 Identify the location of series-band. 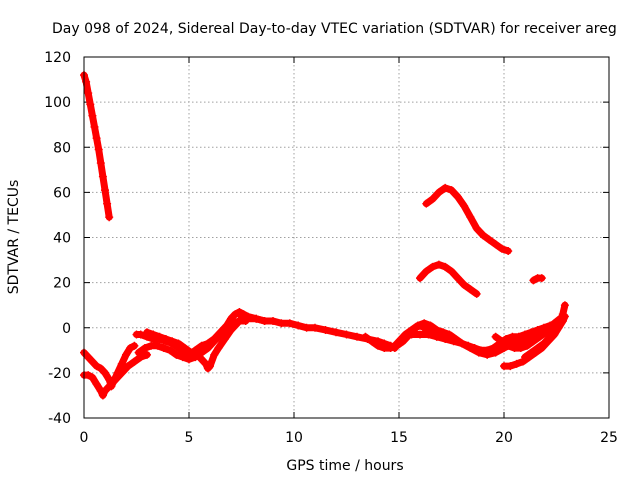
(467, 219).